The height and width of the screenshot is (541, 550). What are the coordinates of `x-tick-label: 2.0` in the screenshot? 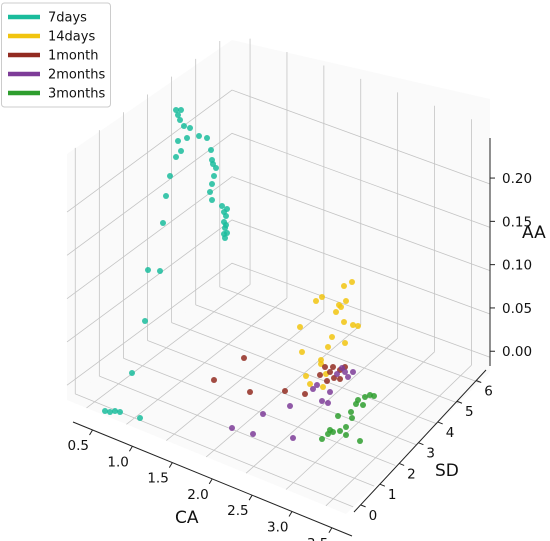 It's located at (197, 495).